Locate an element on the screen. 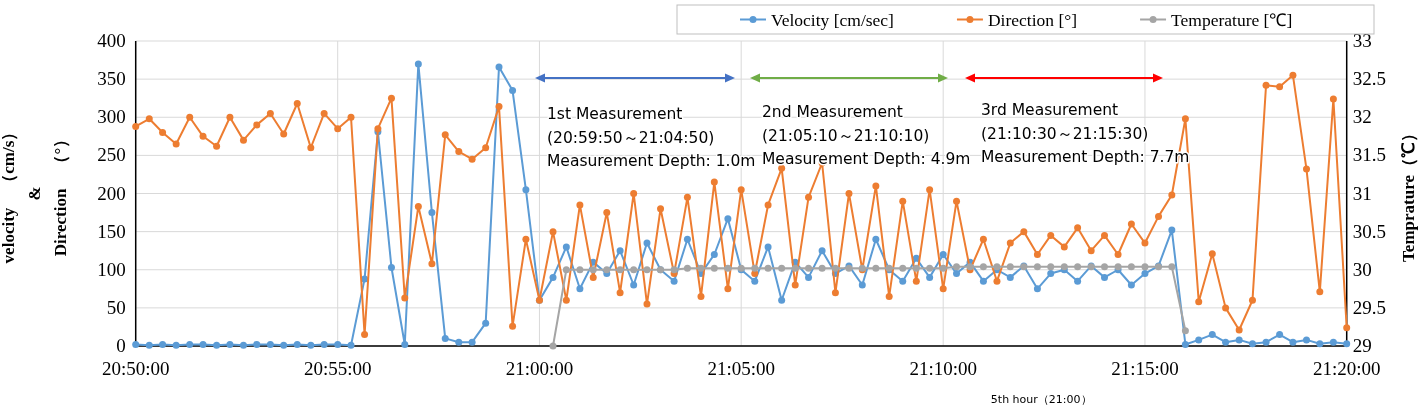 This screenshot has width=1423, height=409. y2-tick-label: 31.5 is located at coordinates (1369, 155).